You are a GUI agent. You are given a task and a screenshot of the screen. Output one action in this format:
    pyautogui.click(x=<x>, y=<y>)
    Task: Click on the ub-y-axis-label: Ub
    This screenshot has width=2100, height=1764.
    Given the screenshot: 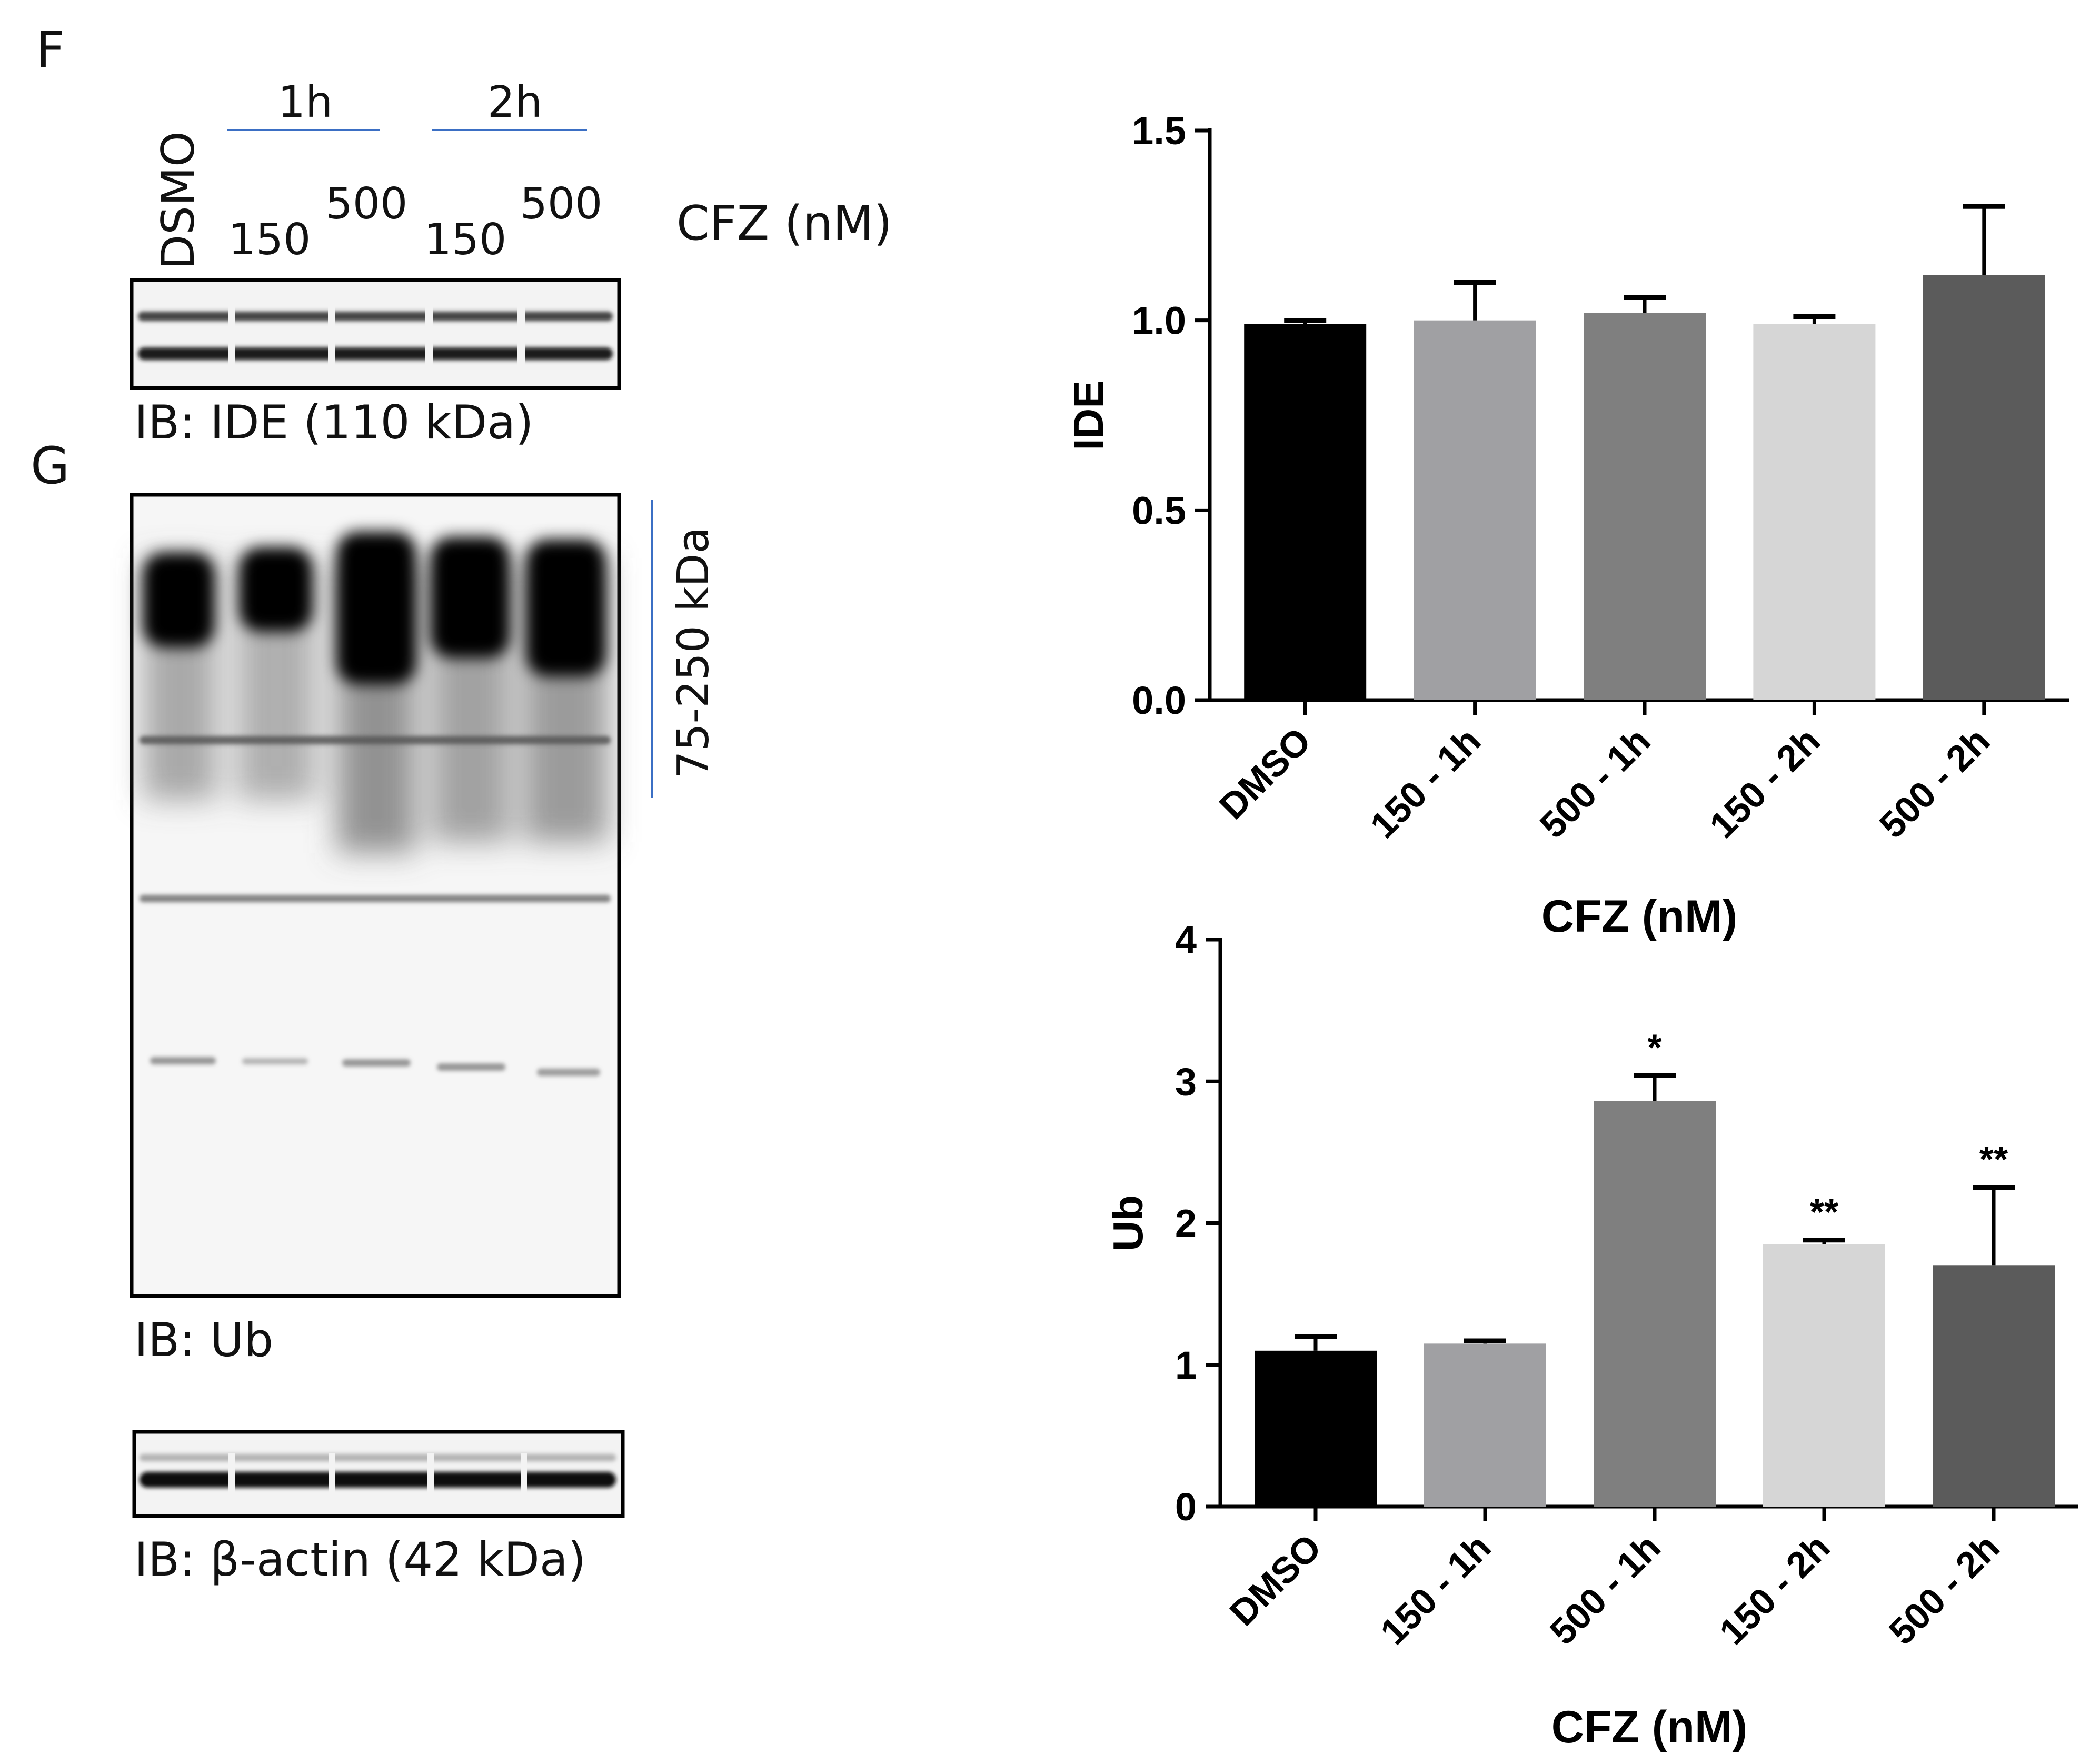 What is the action you would take?
    pyautogui.click(x=1127, y=1223)
    